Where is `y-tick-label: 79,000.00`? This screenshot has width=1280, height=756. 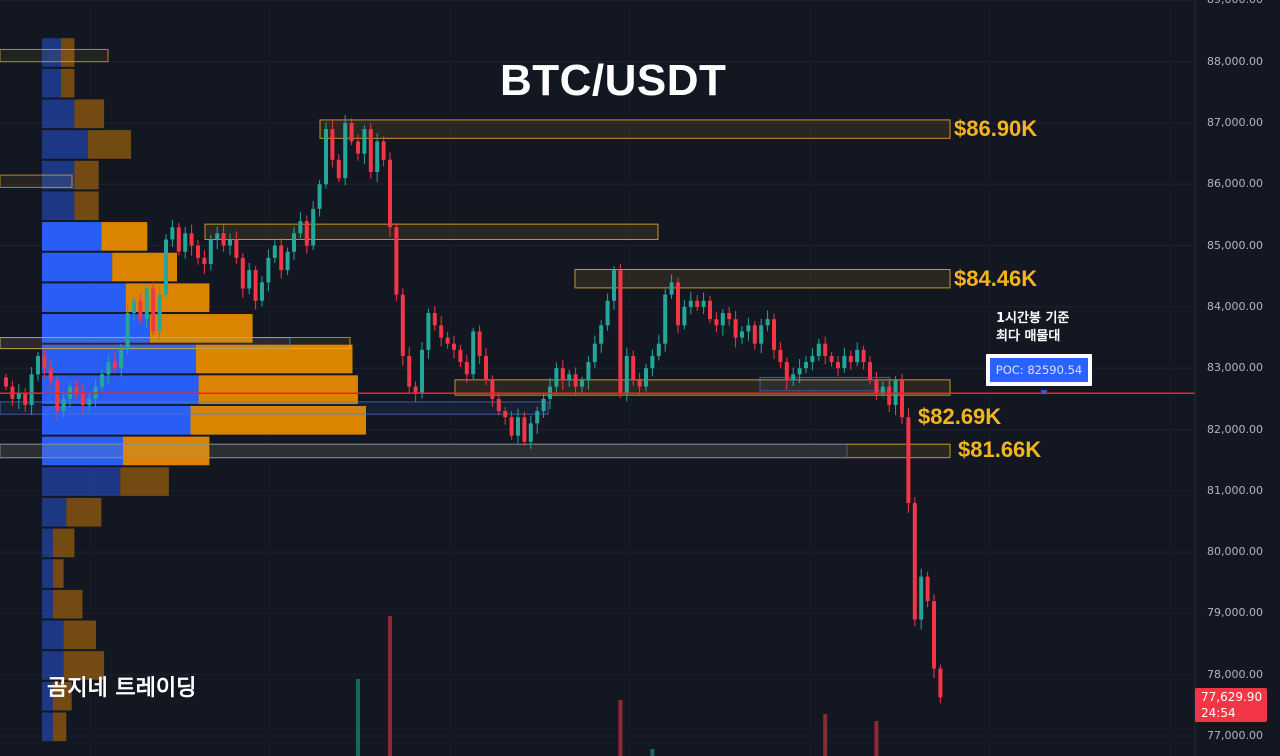
y-tick-label: 79,000.00 is located at coordinates (1235, 613).